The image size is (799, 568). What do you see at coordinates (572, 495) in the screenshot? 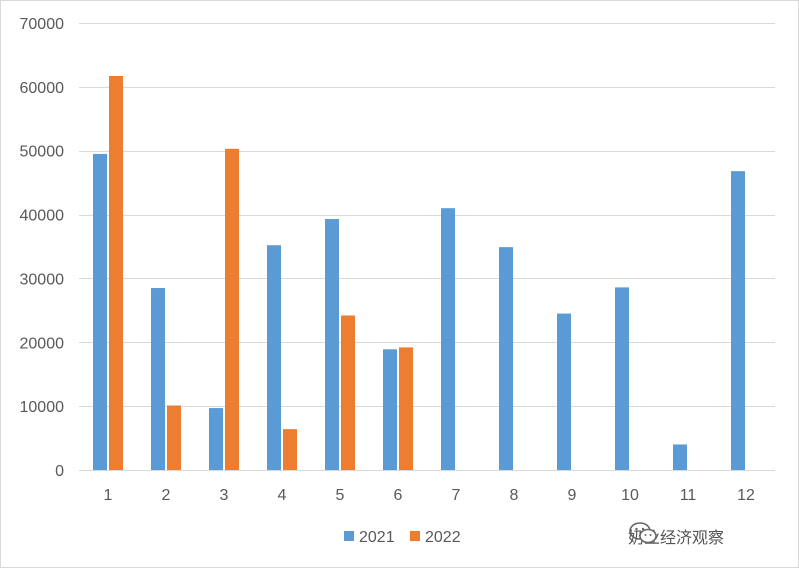
I see `x-tick-label: 9` at bounding box center [572, 495].